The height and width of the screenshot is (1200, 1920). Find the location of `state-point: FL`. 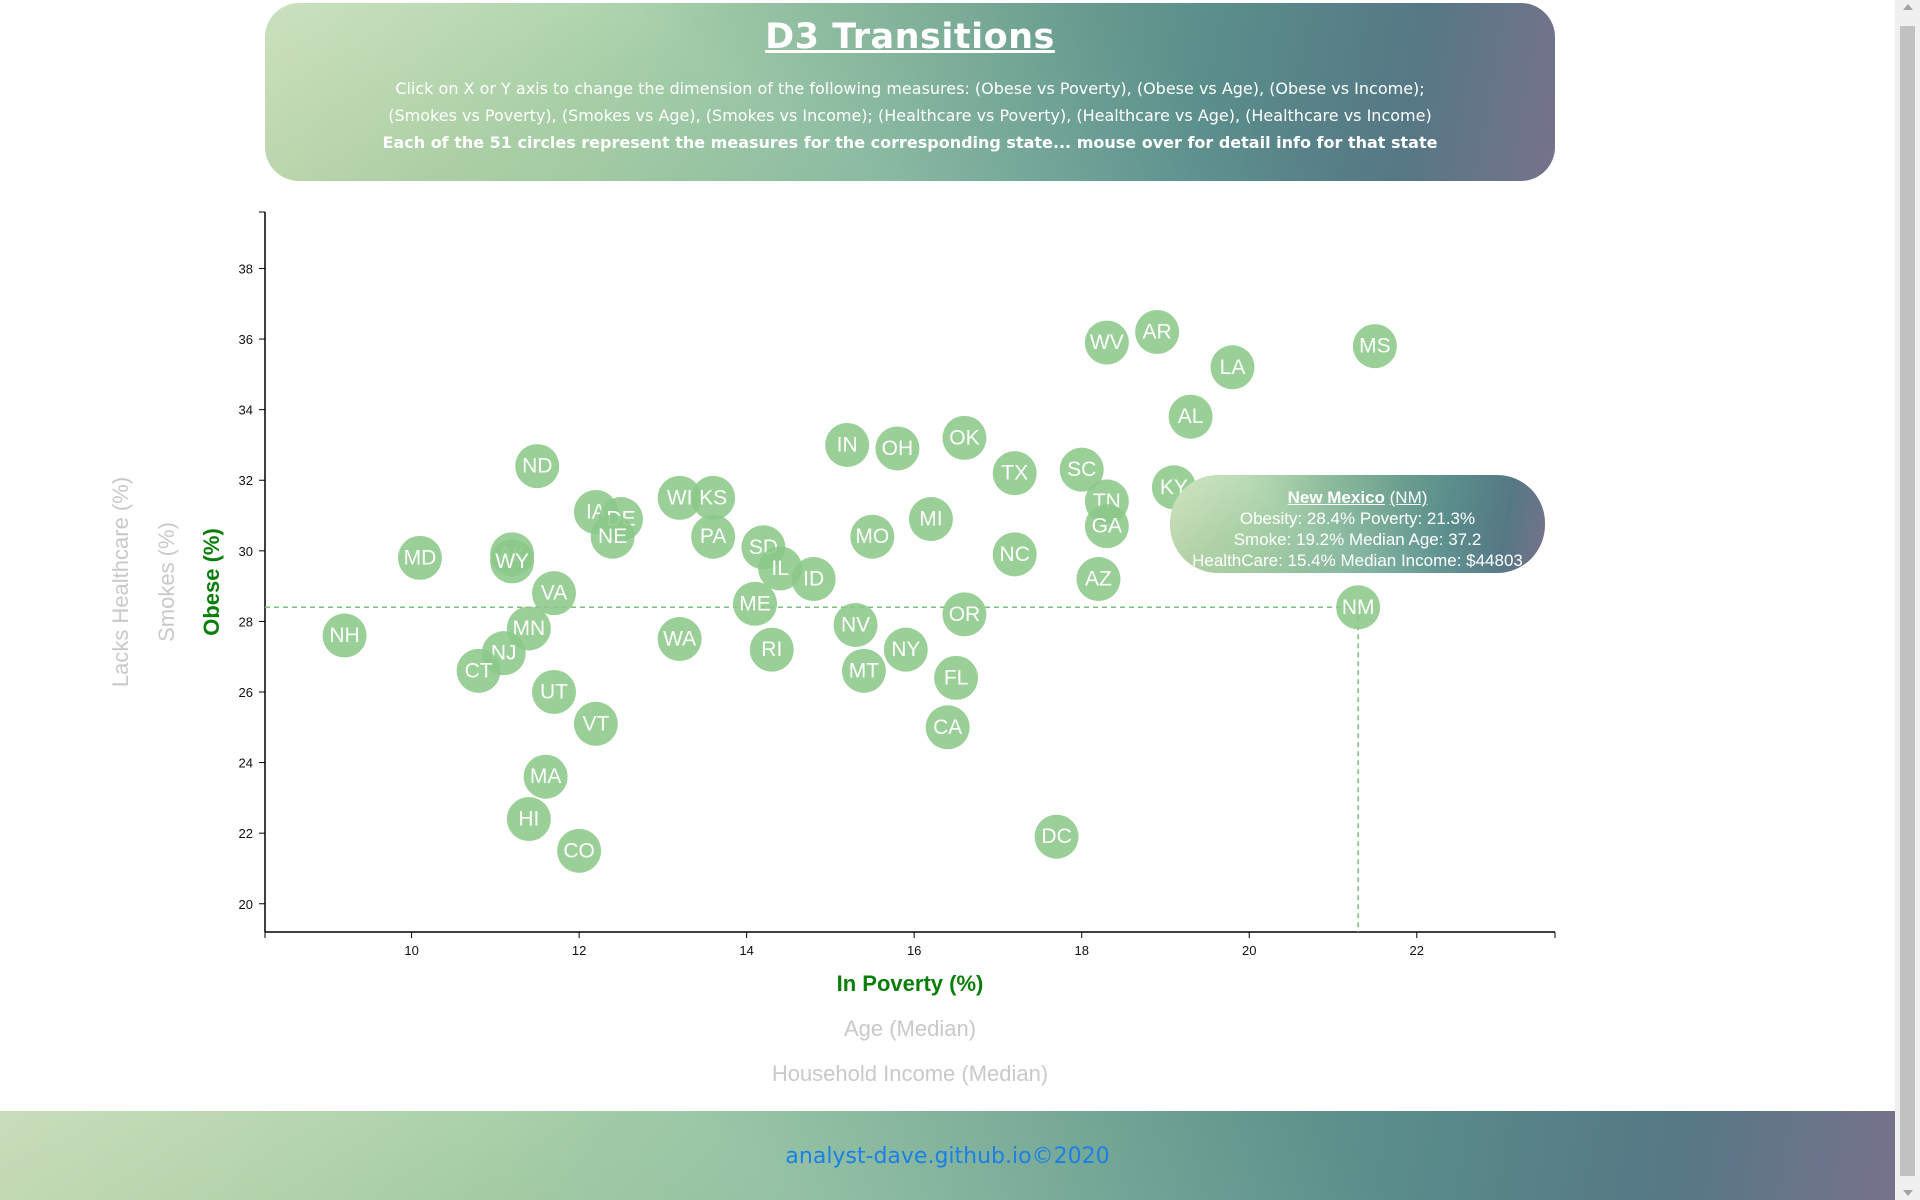

state-point: FL is located at coordinates (956, 677).